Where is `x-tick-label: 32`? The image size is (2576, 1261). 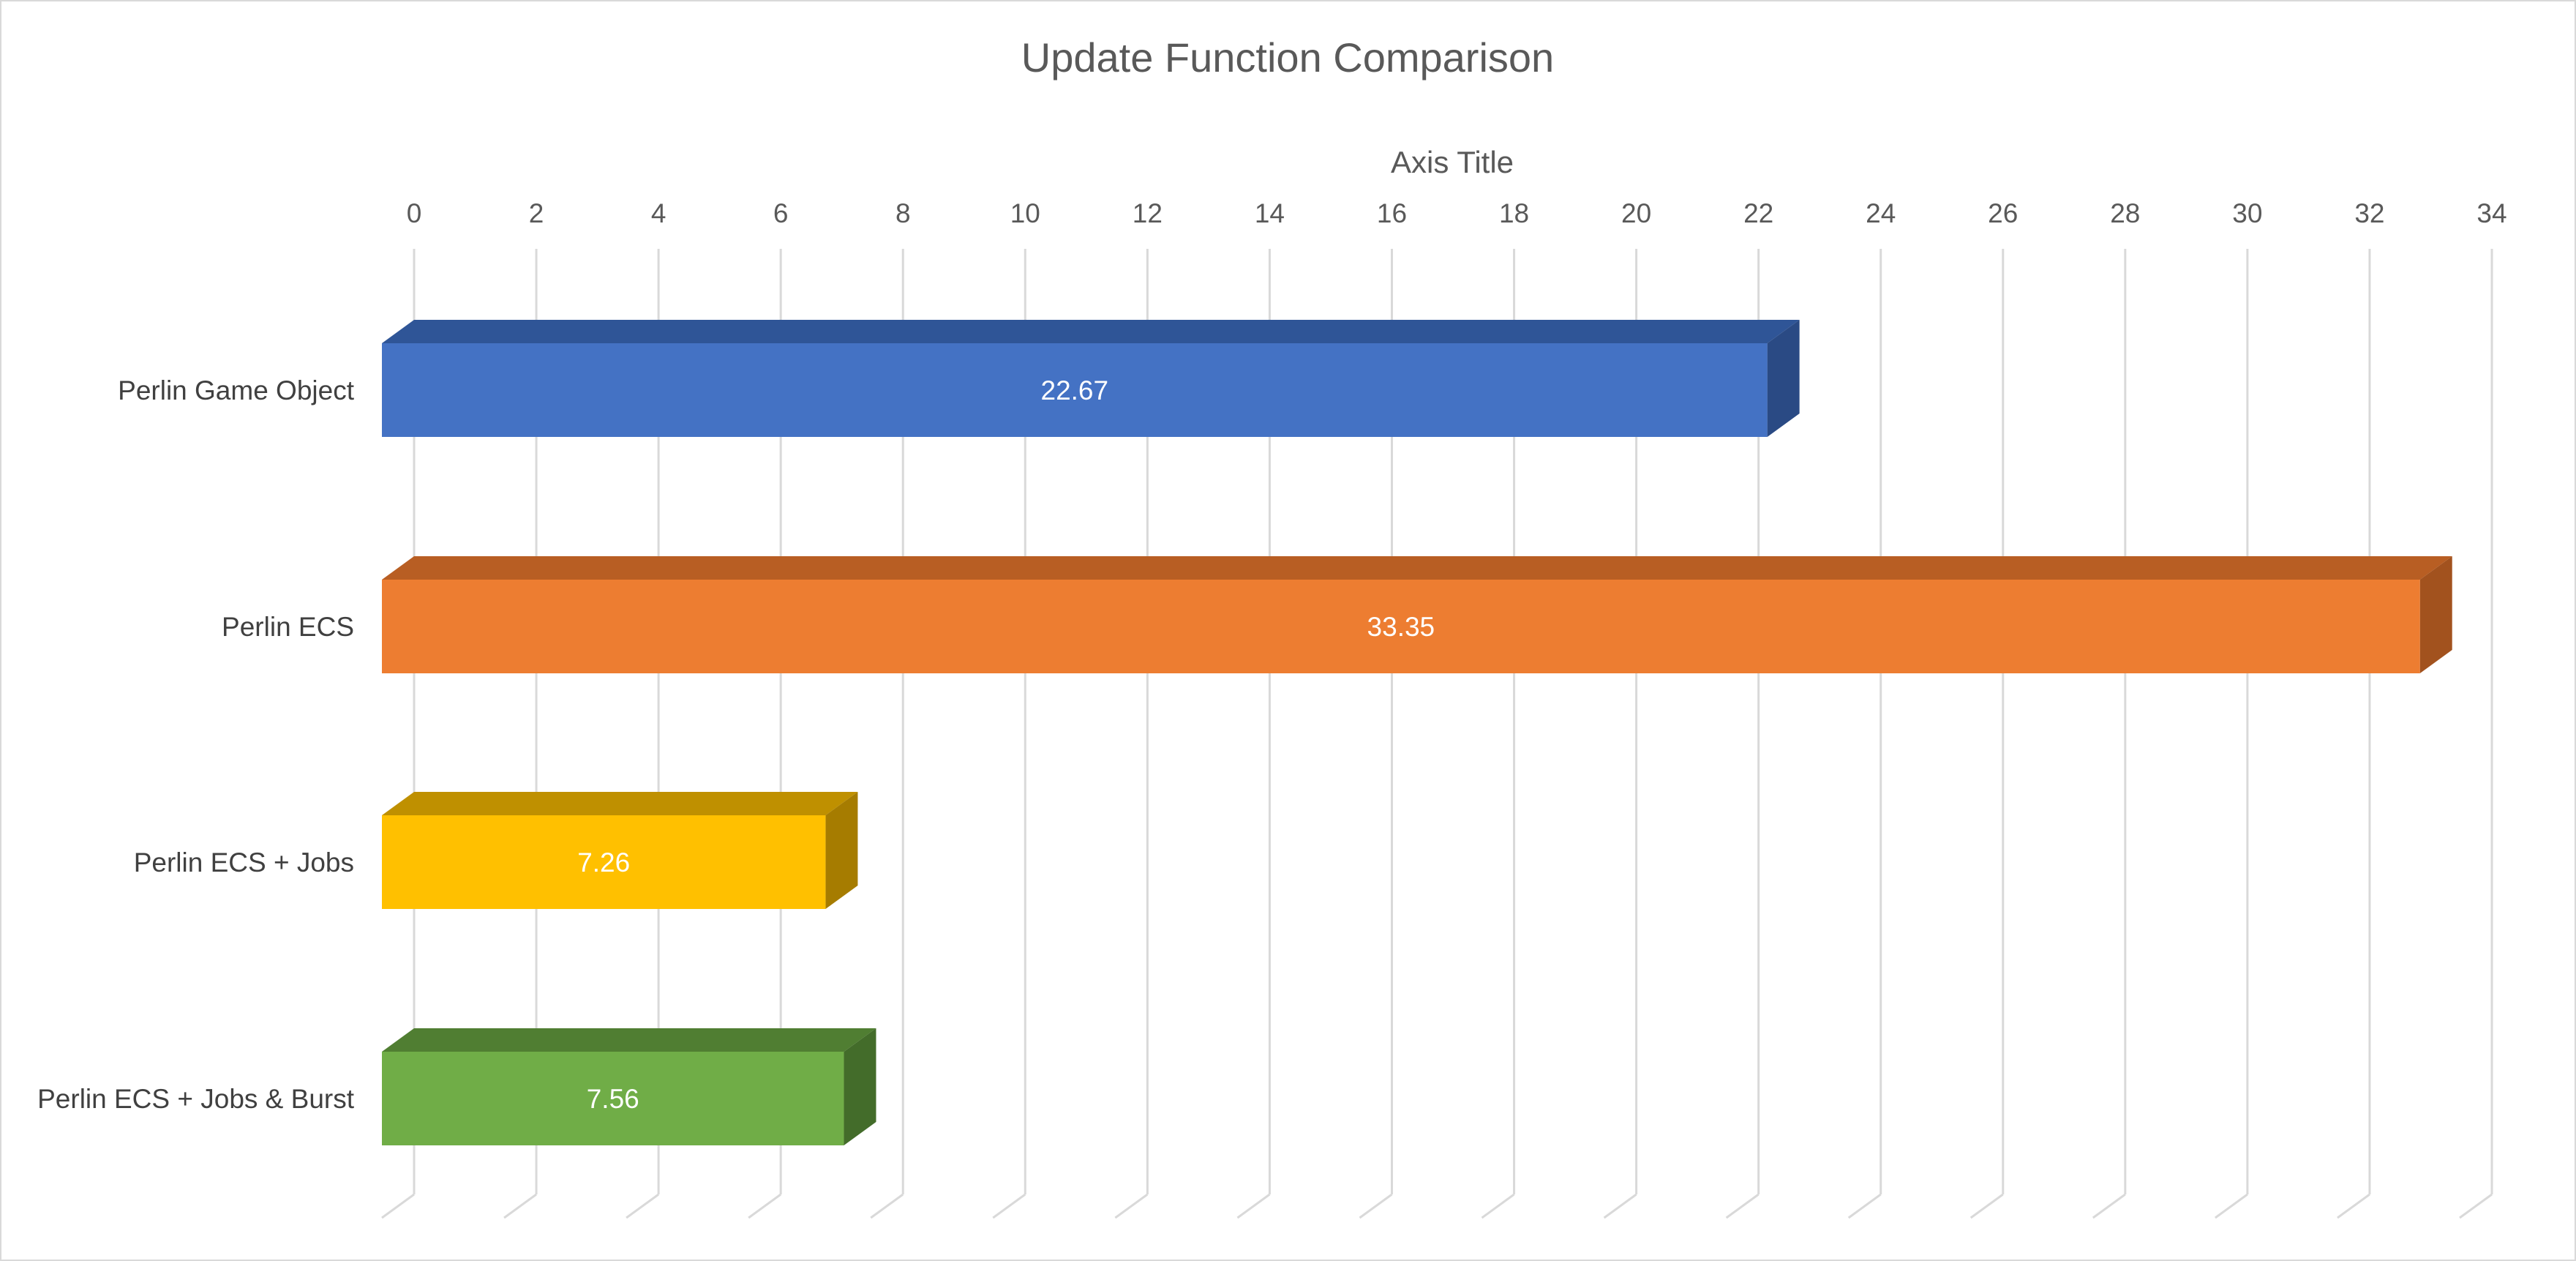
x-tick-label: 32 is located at coordinates (2369, 213).